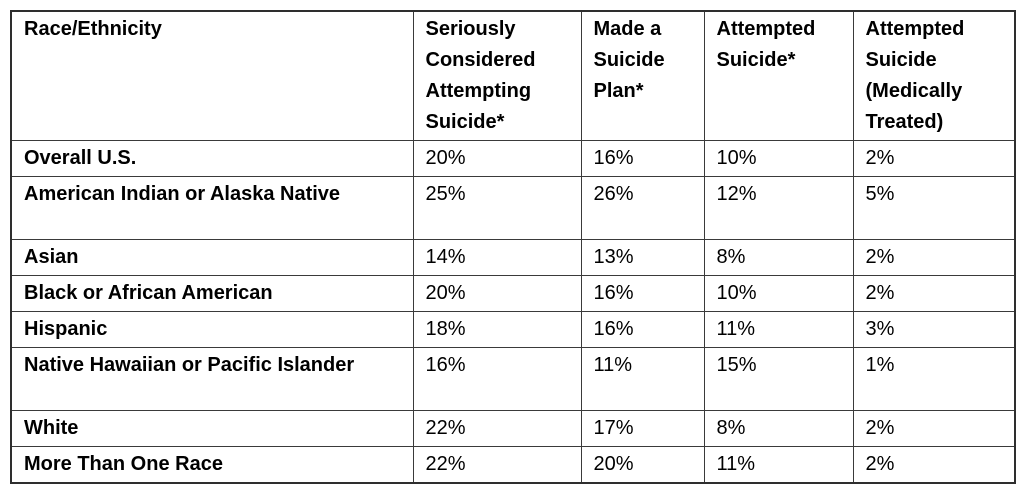 Image resolution: width=1024 pixels, height=484 pixels. I want to click on cell-value: 3%, so click(934, 329).